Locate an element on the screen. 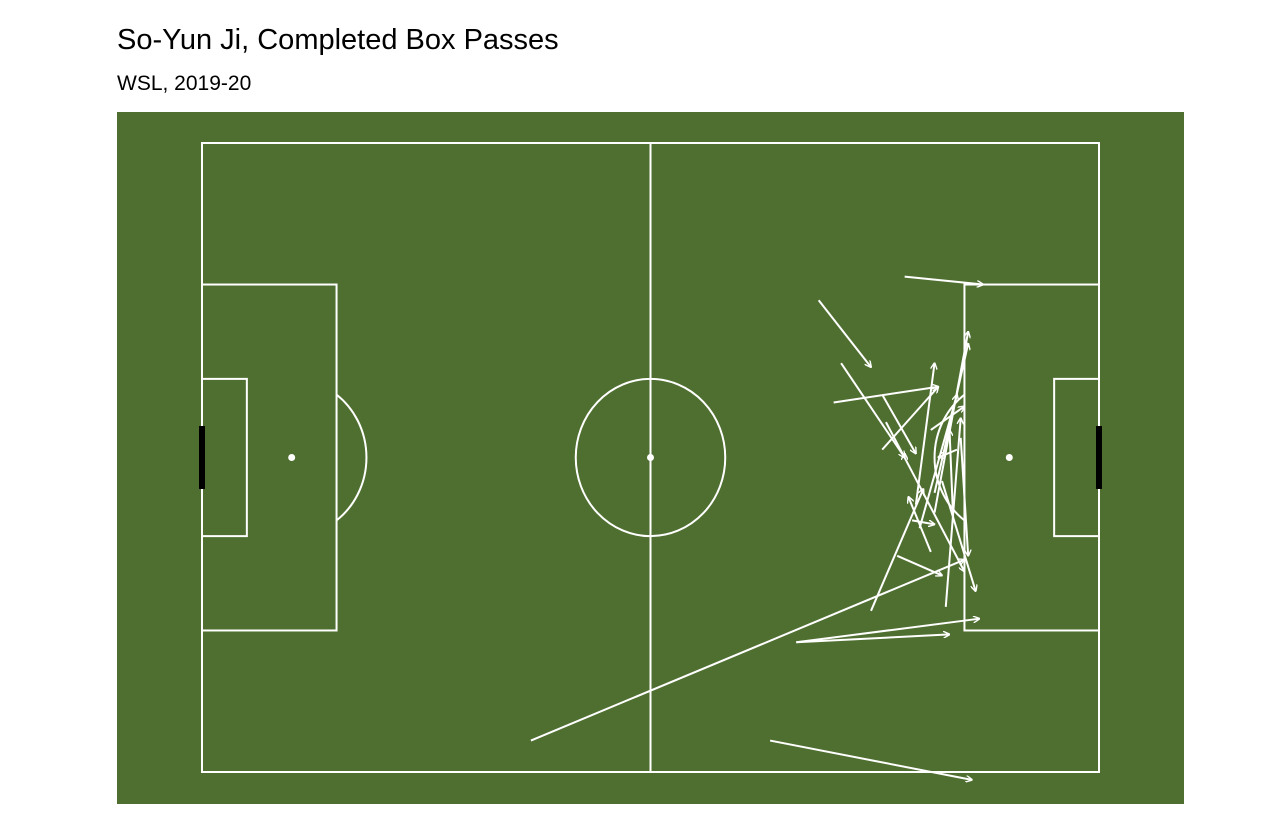 This screenshot has width=1282, height=828. right-penalty-spot is located at coordinates (1009, 457).